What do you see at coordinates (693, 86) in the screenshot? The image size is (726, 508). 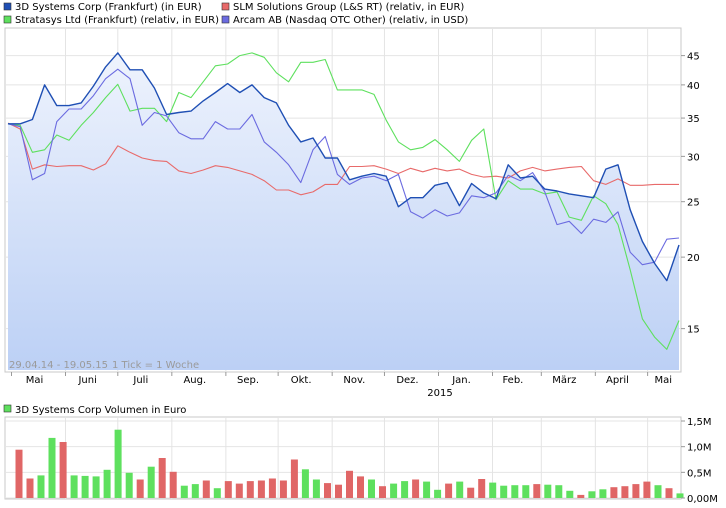 I see `y-tick-label: 40` at bounding box center [693, 86].